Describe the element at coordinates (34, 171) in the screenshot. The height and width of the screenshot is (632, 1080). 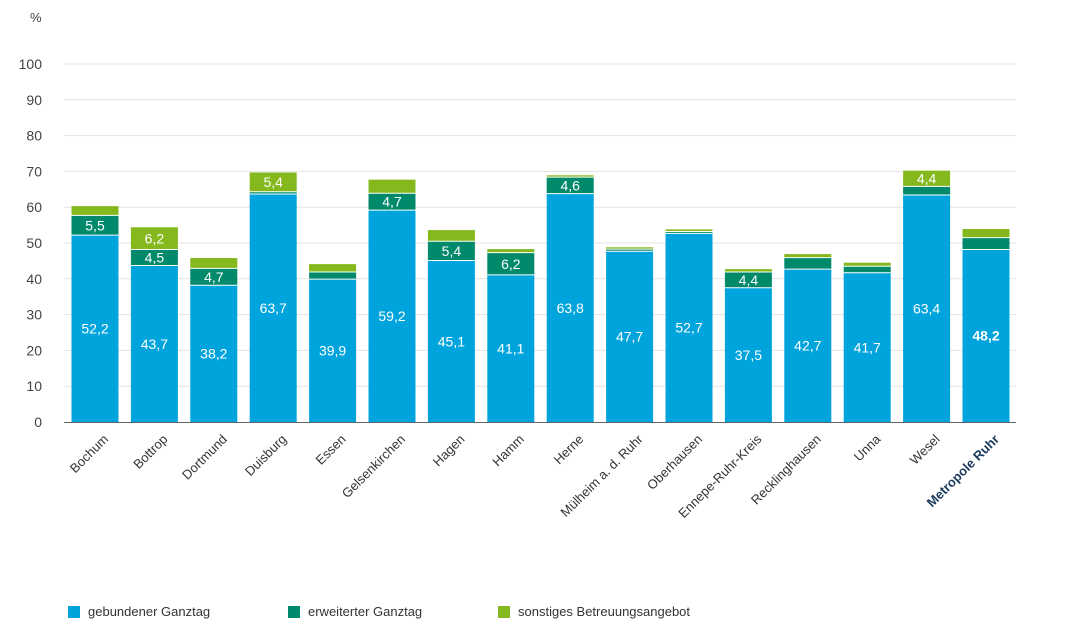
I see `y-tick-label: 70` at that location.